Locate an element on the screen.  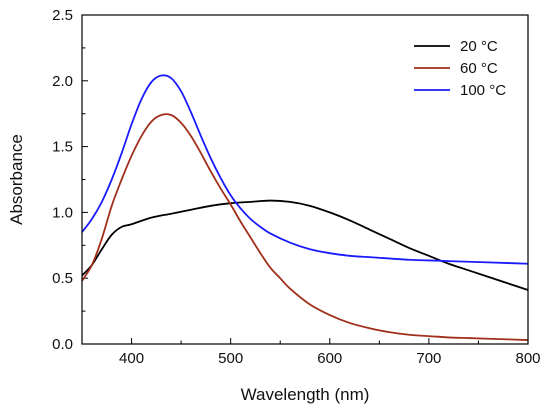
y-axis-title: Absorbance is located at coordinates (16, 179).